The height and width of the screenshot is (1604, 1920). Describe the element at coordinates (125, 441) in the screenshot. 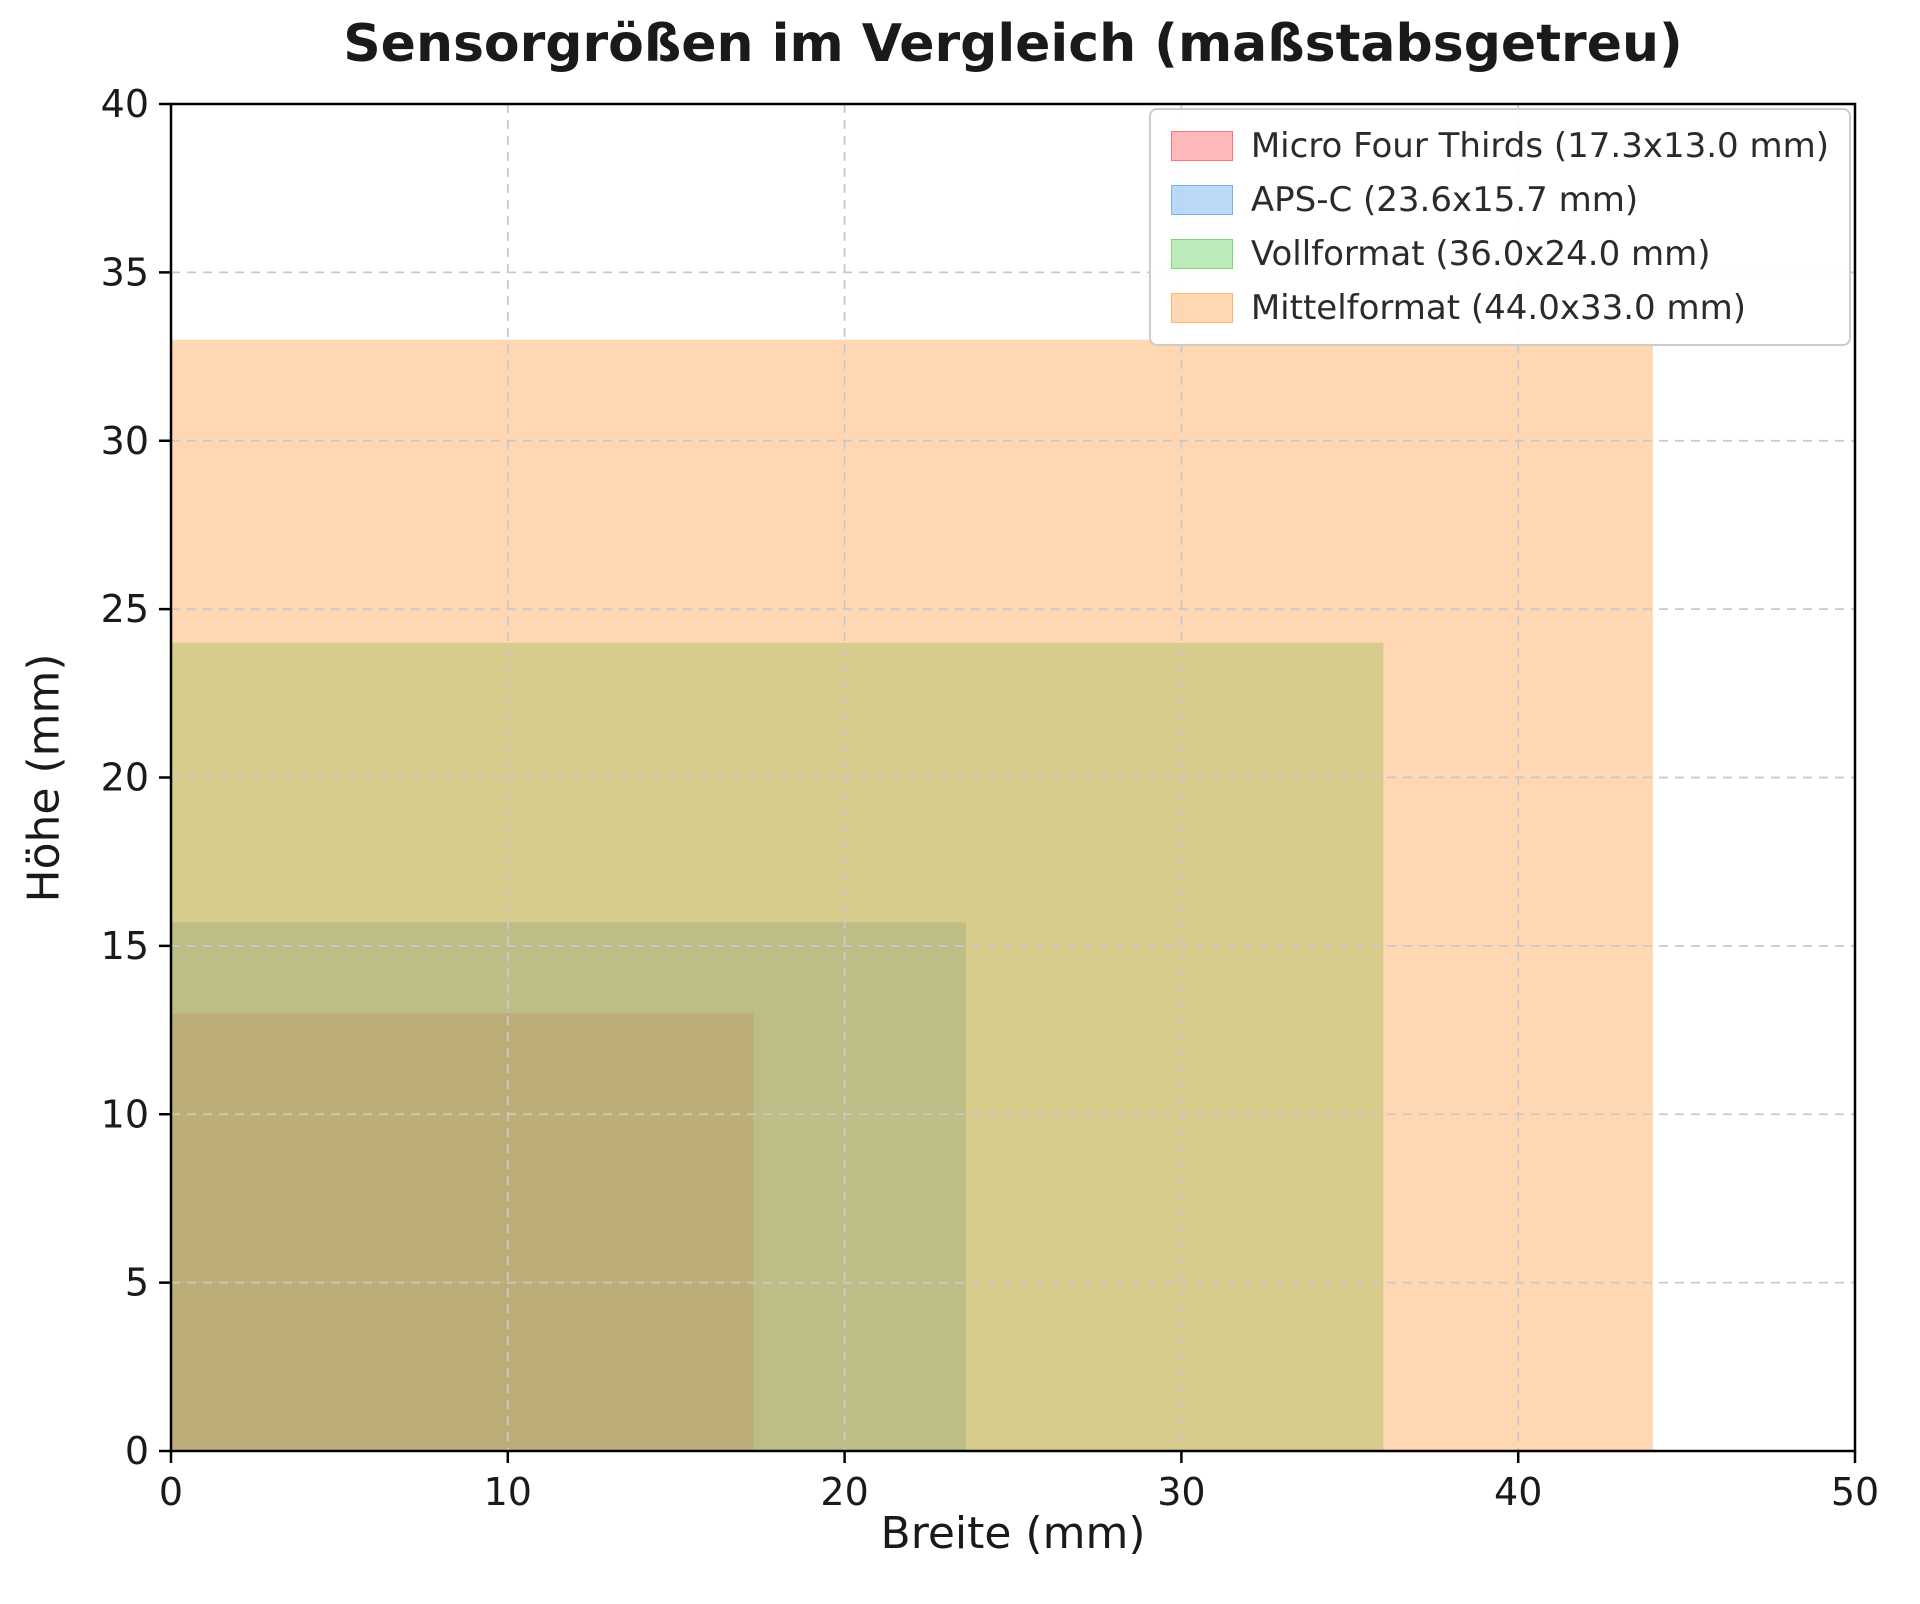

I see `y-tick-label: 30` at that location.